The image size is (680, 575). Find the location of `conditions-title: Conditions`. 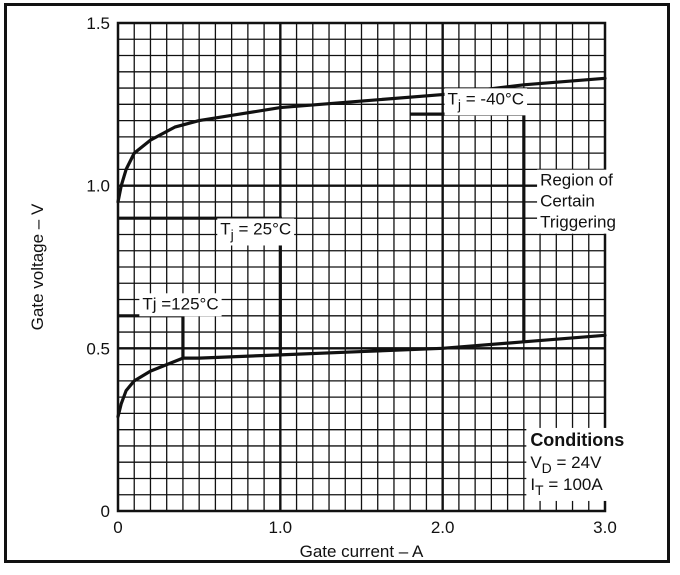

conditions-title: Conditions is located at coordinates (577, 440).